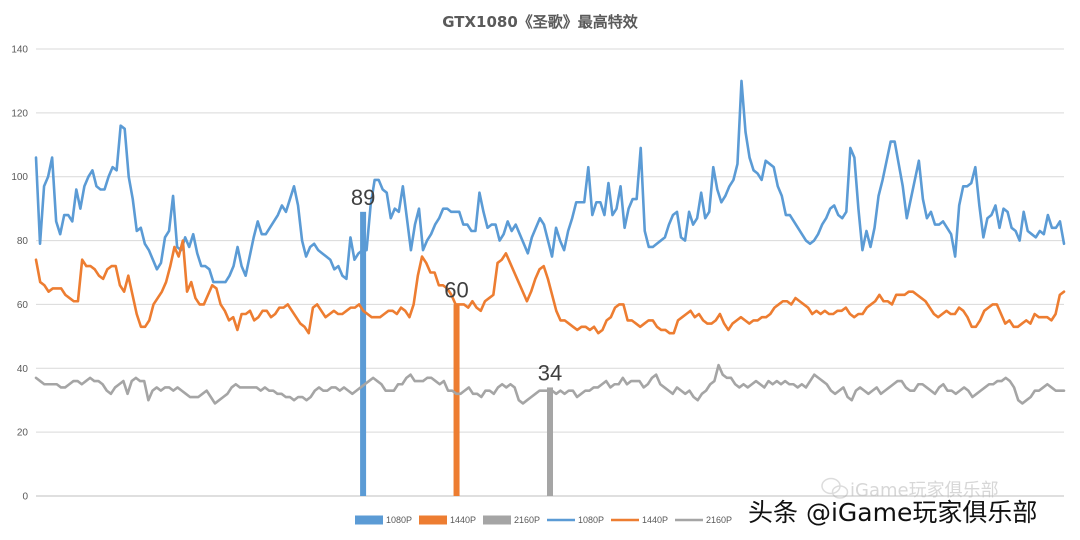  I want to click on legend-swatch-bar-1440p, so click(433, 520).